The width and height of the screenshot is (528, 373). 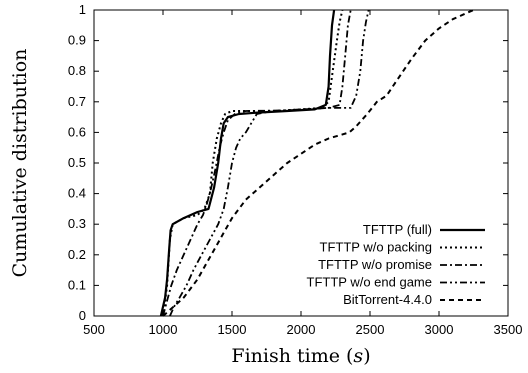 I want to click on y-tick-label: 0.7, so click(x=77, y=101).